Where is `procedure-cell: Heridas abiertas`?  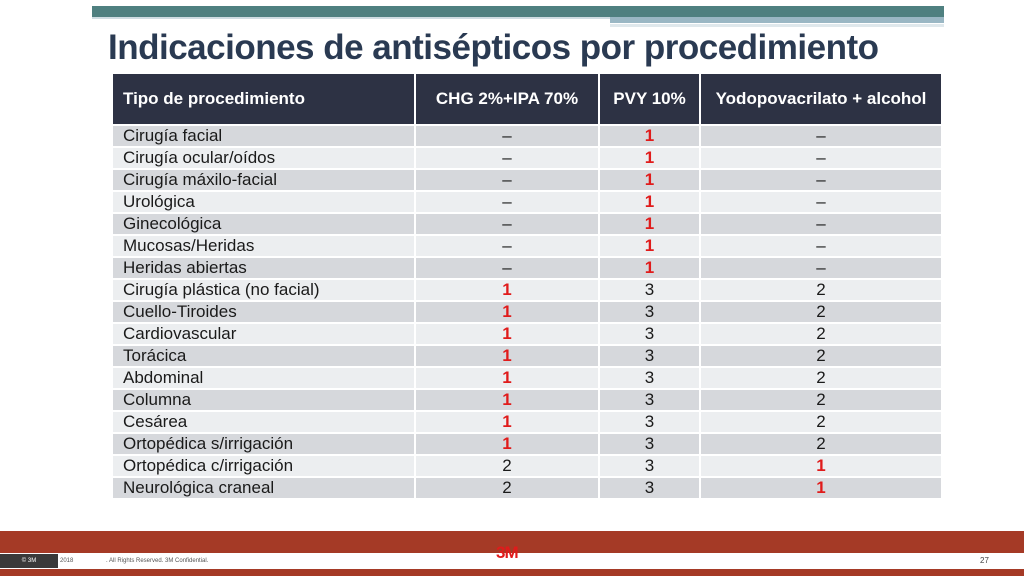
procedure-cell: Heridas abiertas is located at coordinates (263, 268).